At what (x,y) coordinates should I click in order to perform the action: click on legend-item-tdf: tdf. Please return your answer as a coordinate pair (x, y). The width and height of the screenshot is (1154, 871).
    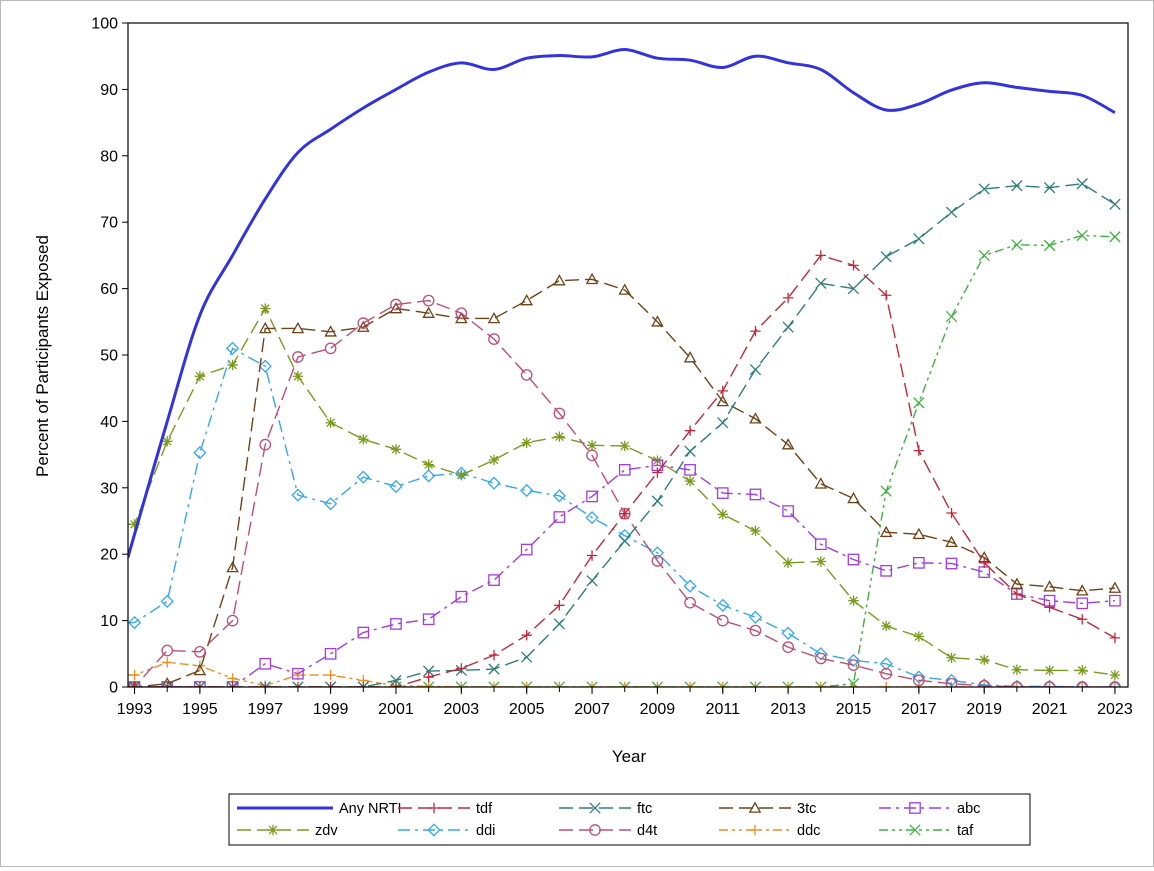
    Looking at the image, I should click on (445, 809).